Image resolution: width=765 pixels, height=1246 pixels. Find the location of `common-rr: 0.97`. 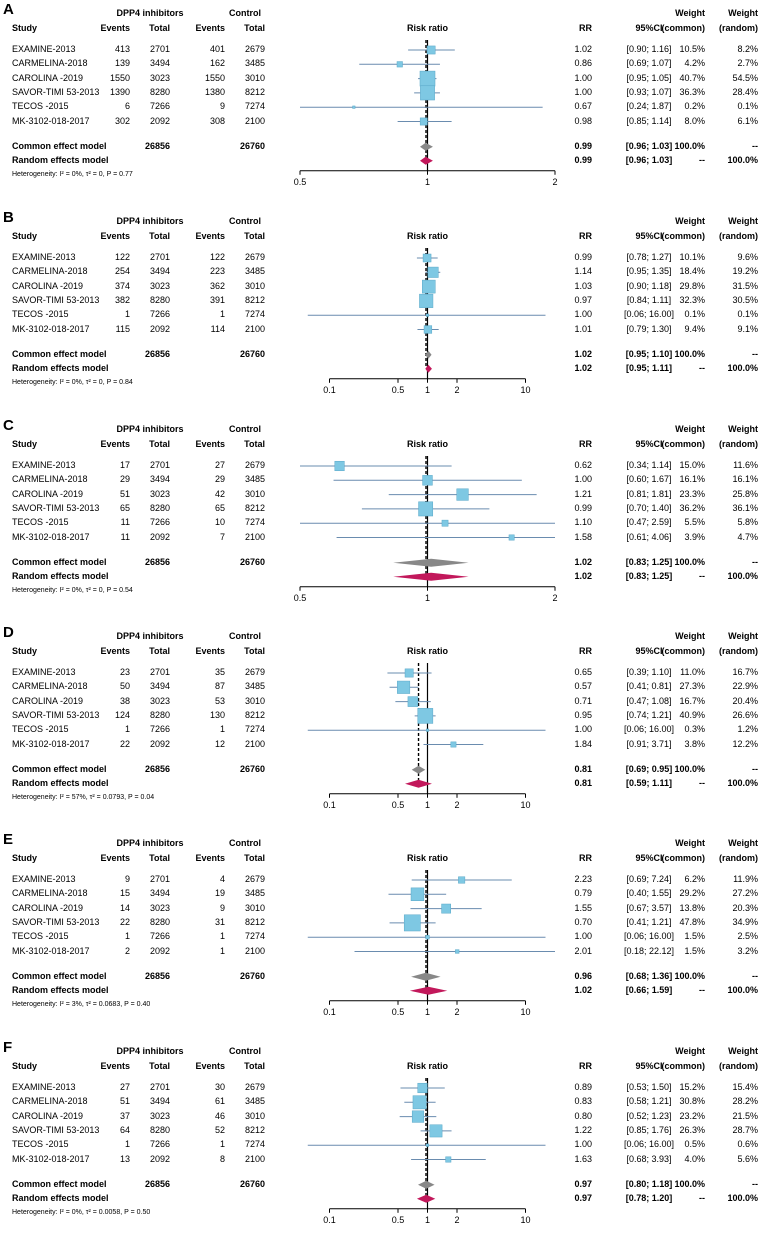

common-rr: 0.97 is located at coordinates (583, 1183).